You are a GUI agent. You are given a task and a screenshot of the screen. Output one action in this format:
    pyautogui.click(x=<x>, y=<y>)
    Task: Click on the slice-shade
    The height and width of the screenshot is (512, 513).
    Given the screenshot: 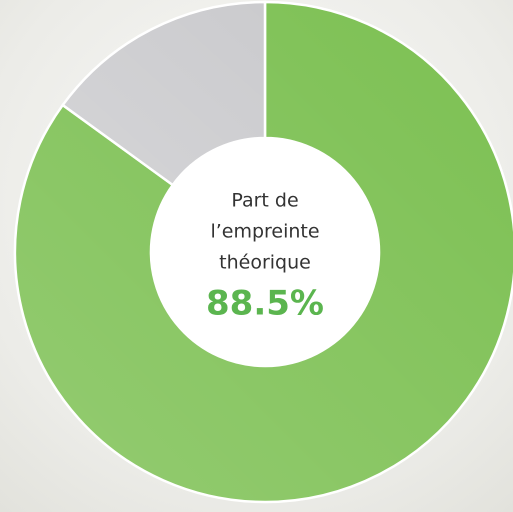 What is the action you would take?
    pyautogui.click(x=163, y=93)
    